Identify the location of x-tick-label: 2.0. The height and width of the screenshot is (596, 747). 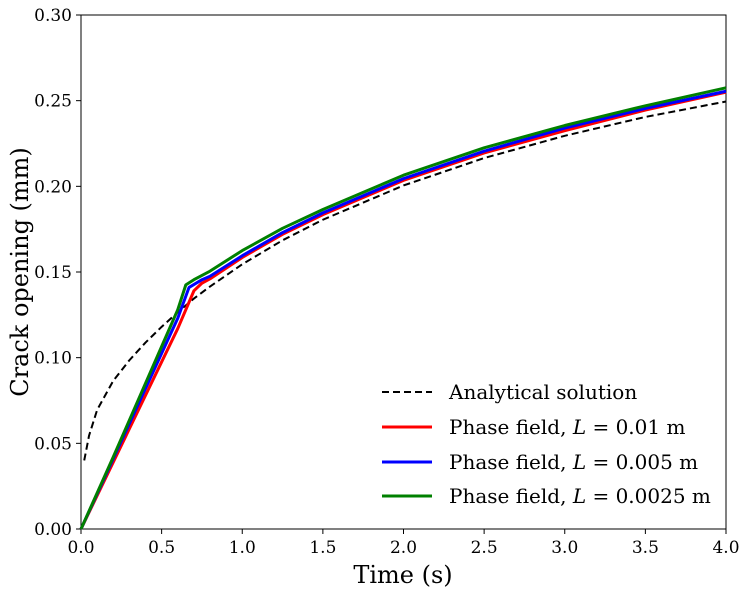
(403, 548).